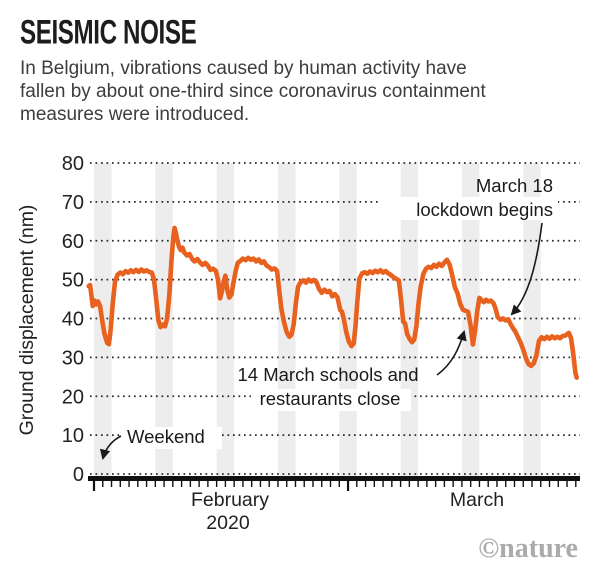 This screenshot has width=600, height=570. What do you see at coordinates (73, 436) in the screenshot?
I see `y-tick-label-10: 10` at bounding box center [73, 436].